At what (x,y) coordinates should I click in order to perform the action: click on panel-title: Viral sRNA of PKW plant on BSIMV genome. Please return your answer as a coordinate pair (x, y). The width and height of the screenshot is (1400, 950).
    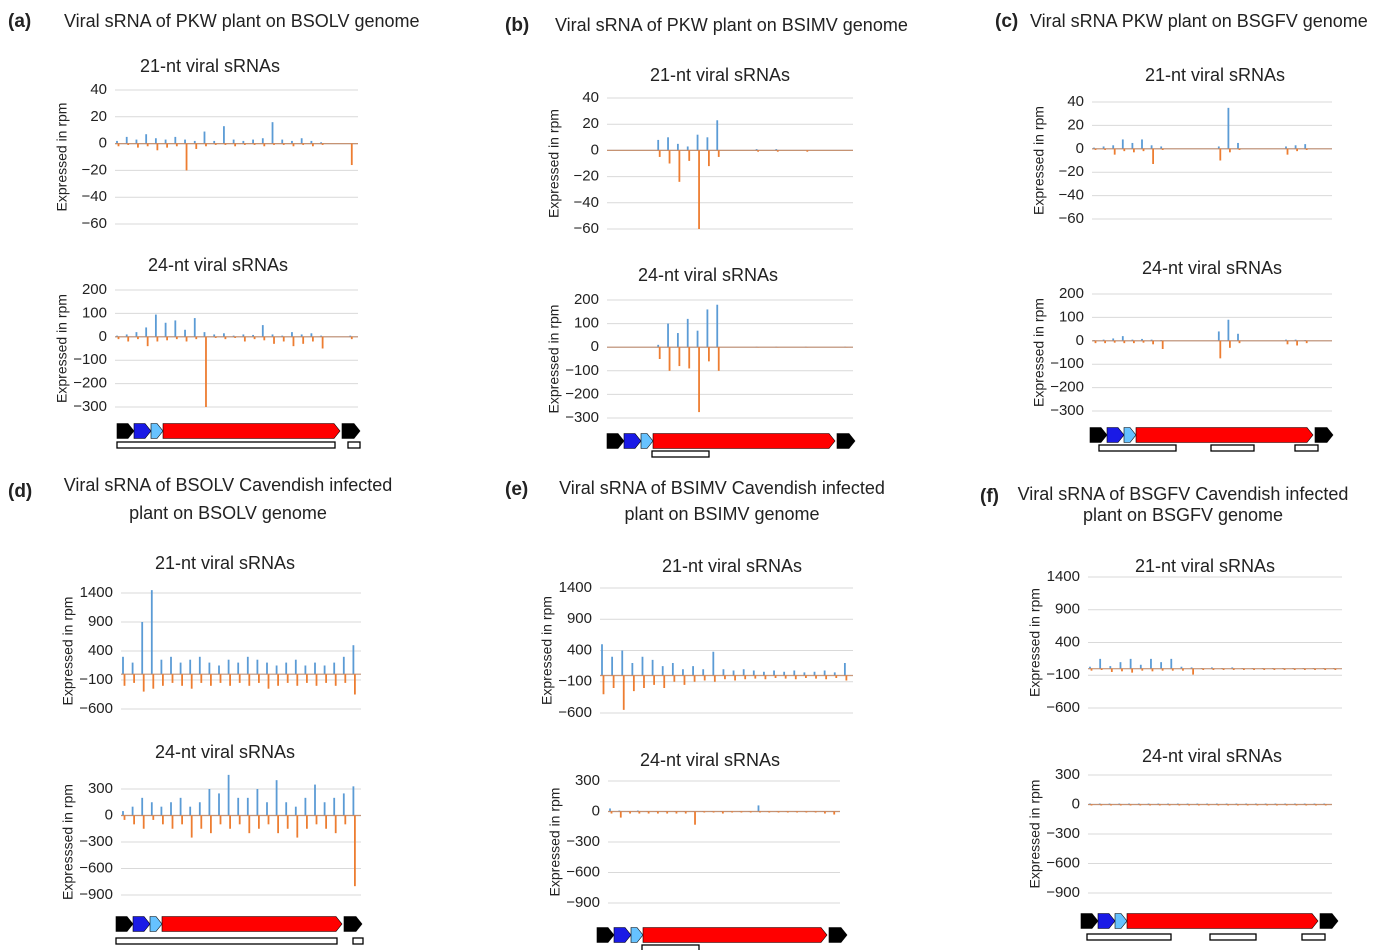
    Looking at the image, I should click on (731, 25).